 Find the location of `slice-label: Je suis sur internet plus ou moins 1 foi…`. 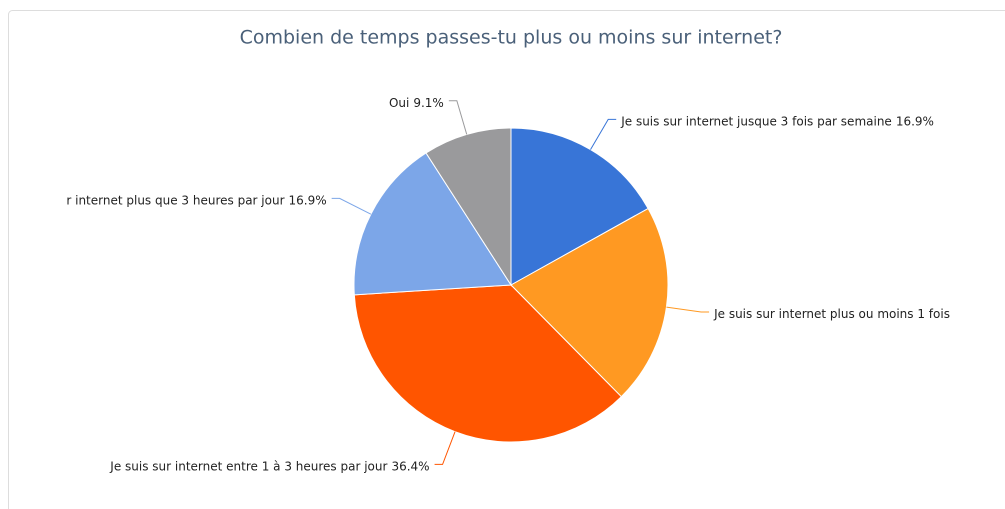

slice-label: Je suis sur internet plus ou moins 1 foi… is located at coordinates (831, 314).